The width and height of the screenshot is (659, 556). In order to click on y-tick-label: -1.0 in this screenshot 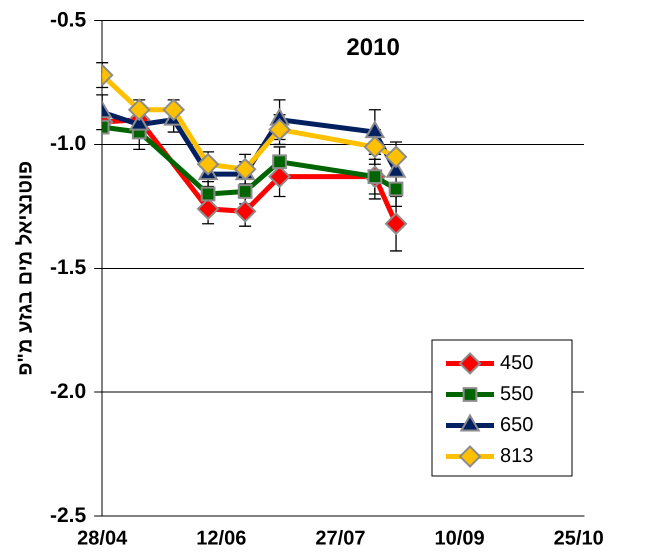, I will do `click(68, 144)`.